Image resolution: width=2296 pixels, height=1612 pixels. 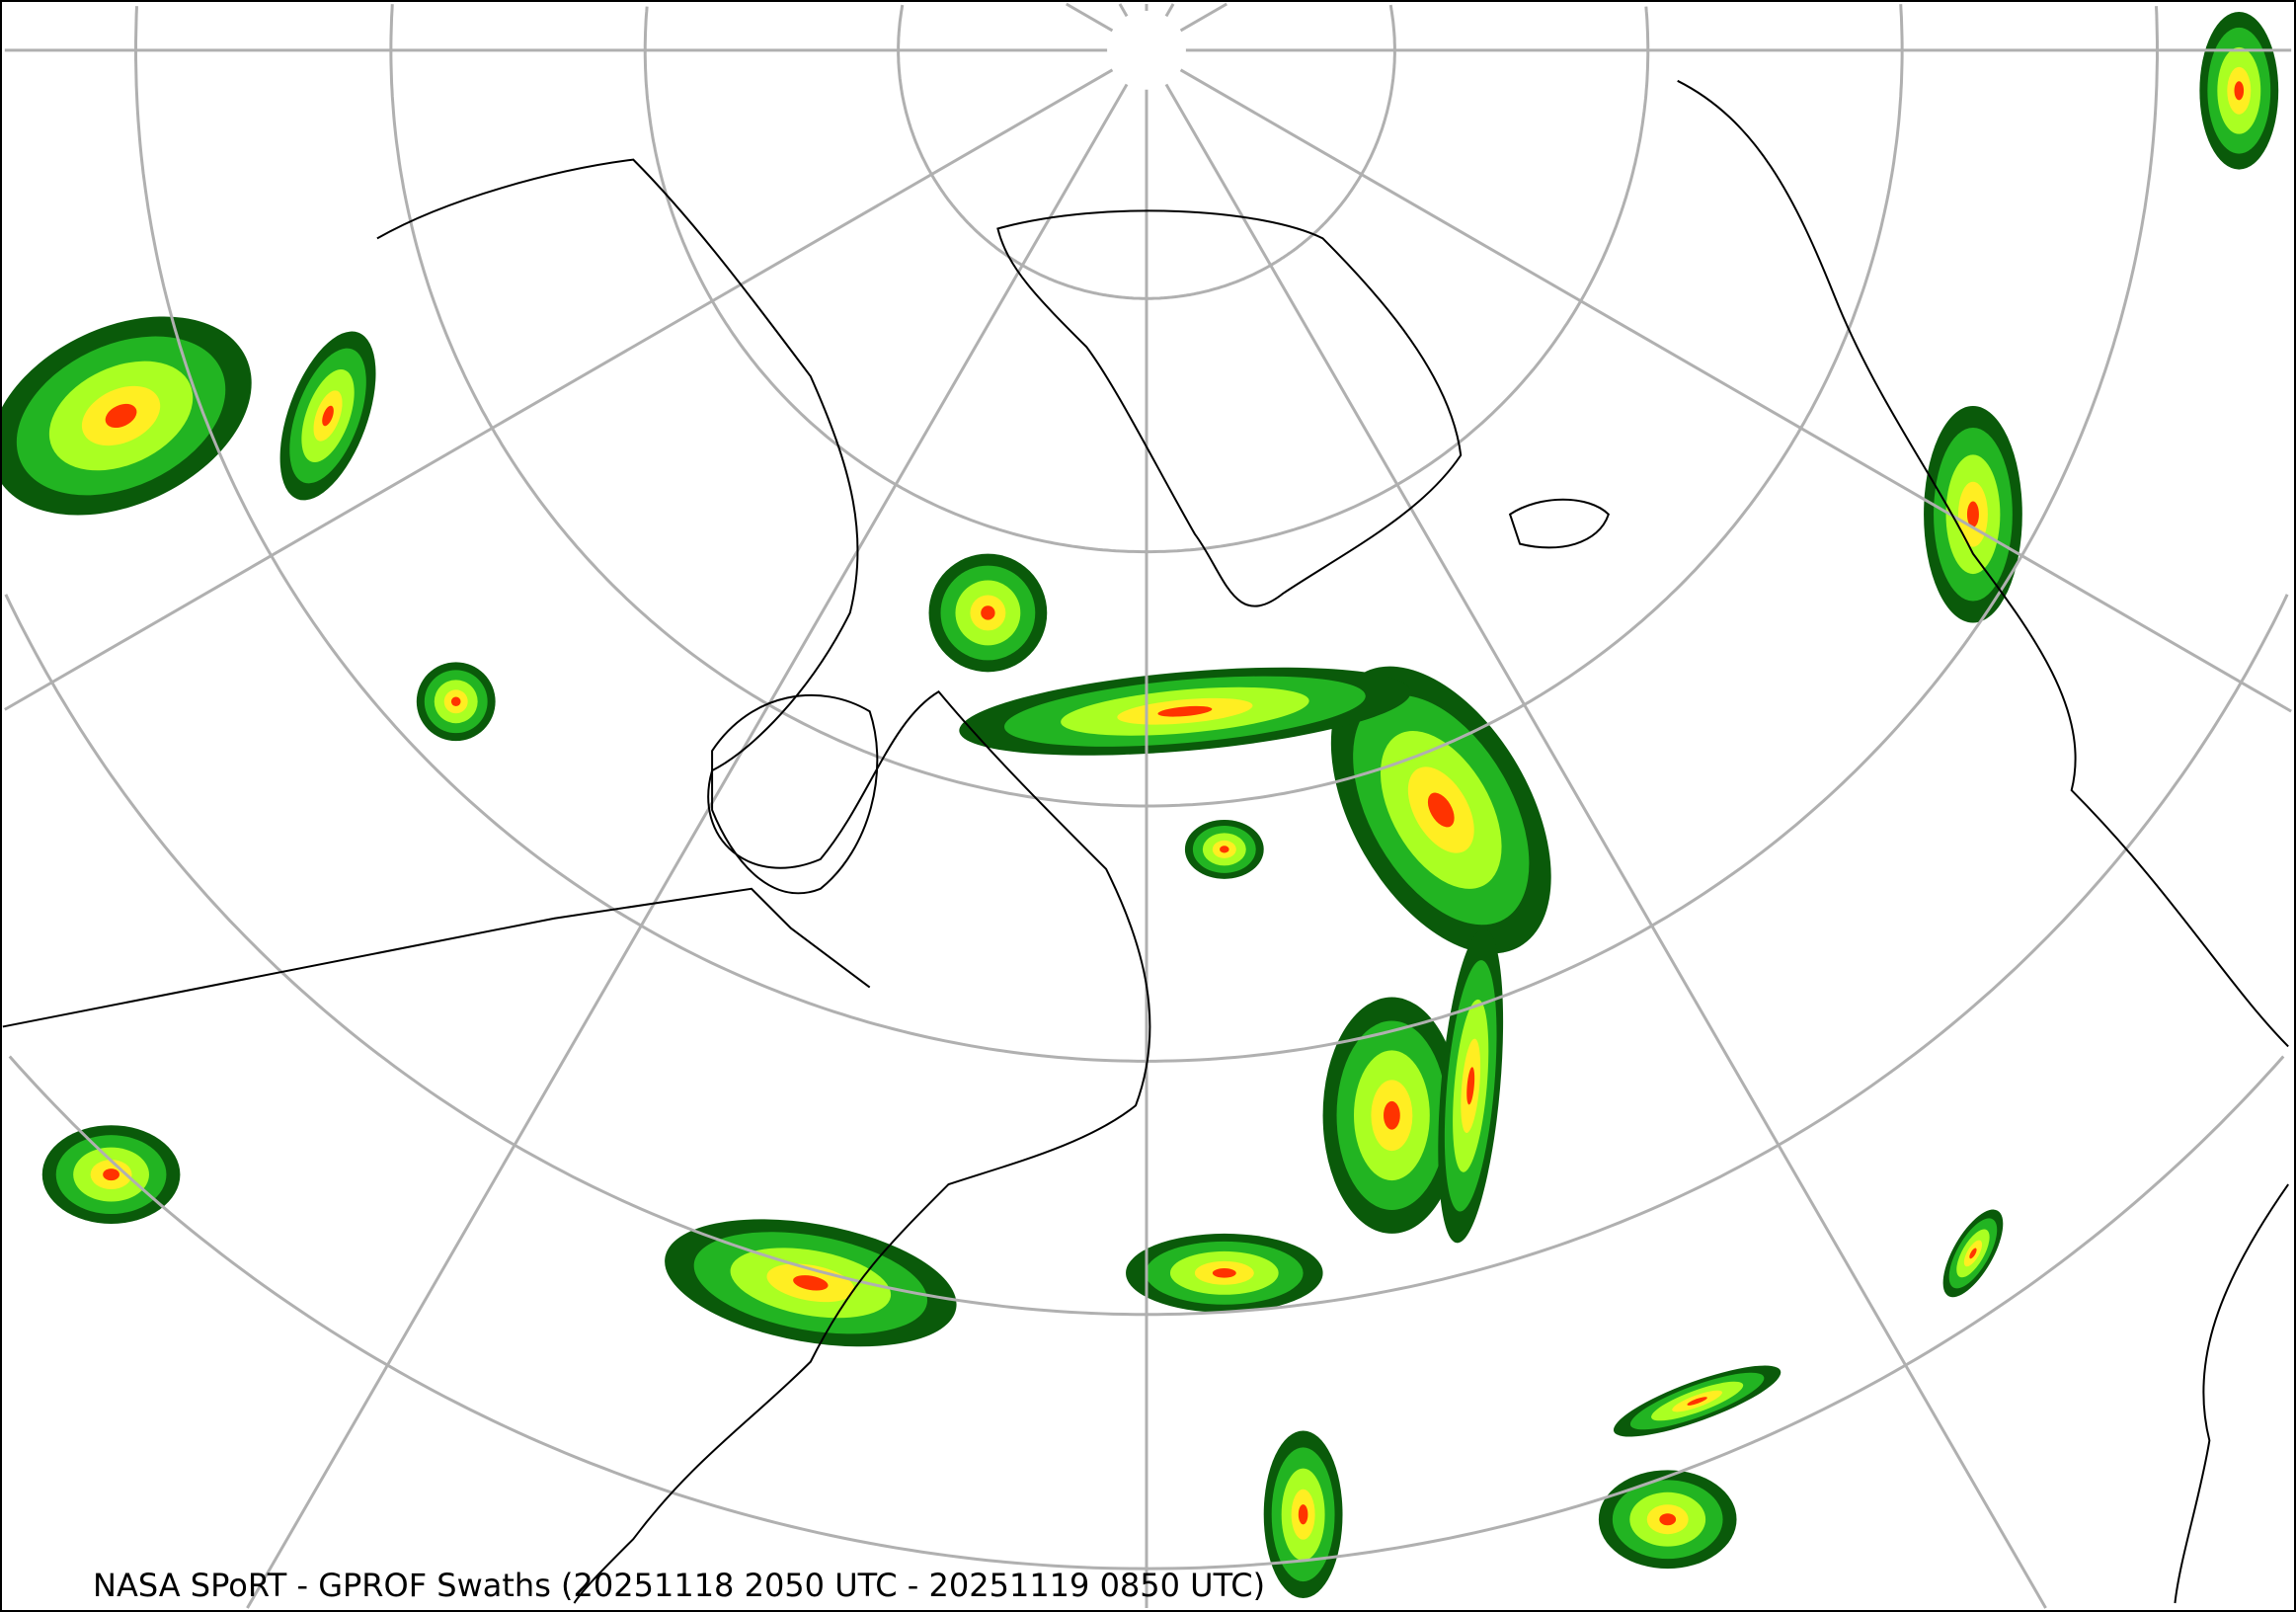 I want to click on africa-coast, so click(x=2232, y=1394).